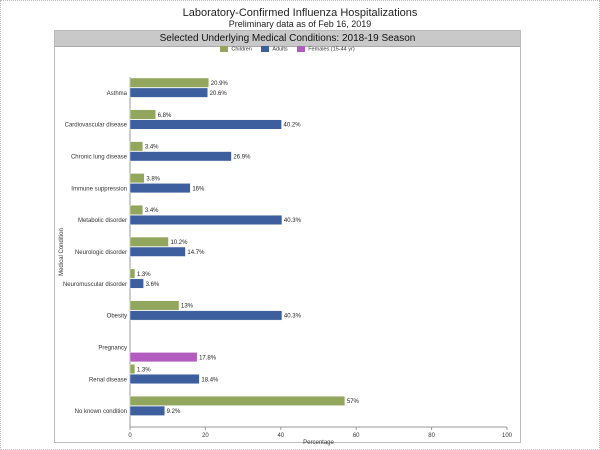  I want to click on category-label: Asthma, so click(117, 94).